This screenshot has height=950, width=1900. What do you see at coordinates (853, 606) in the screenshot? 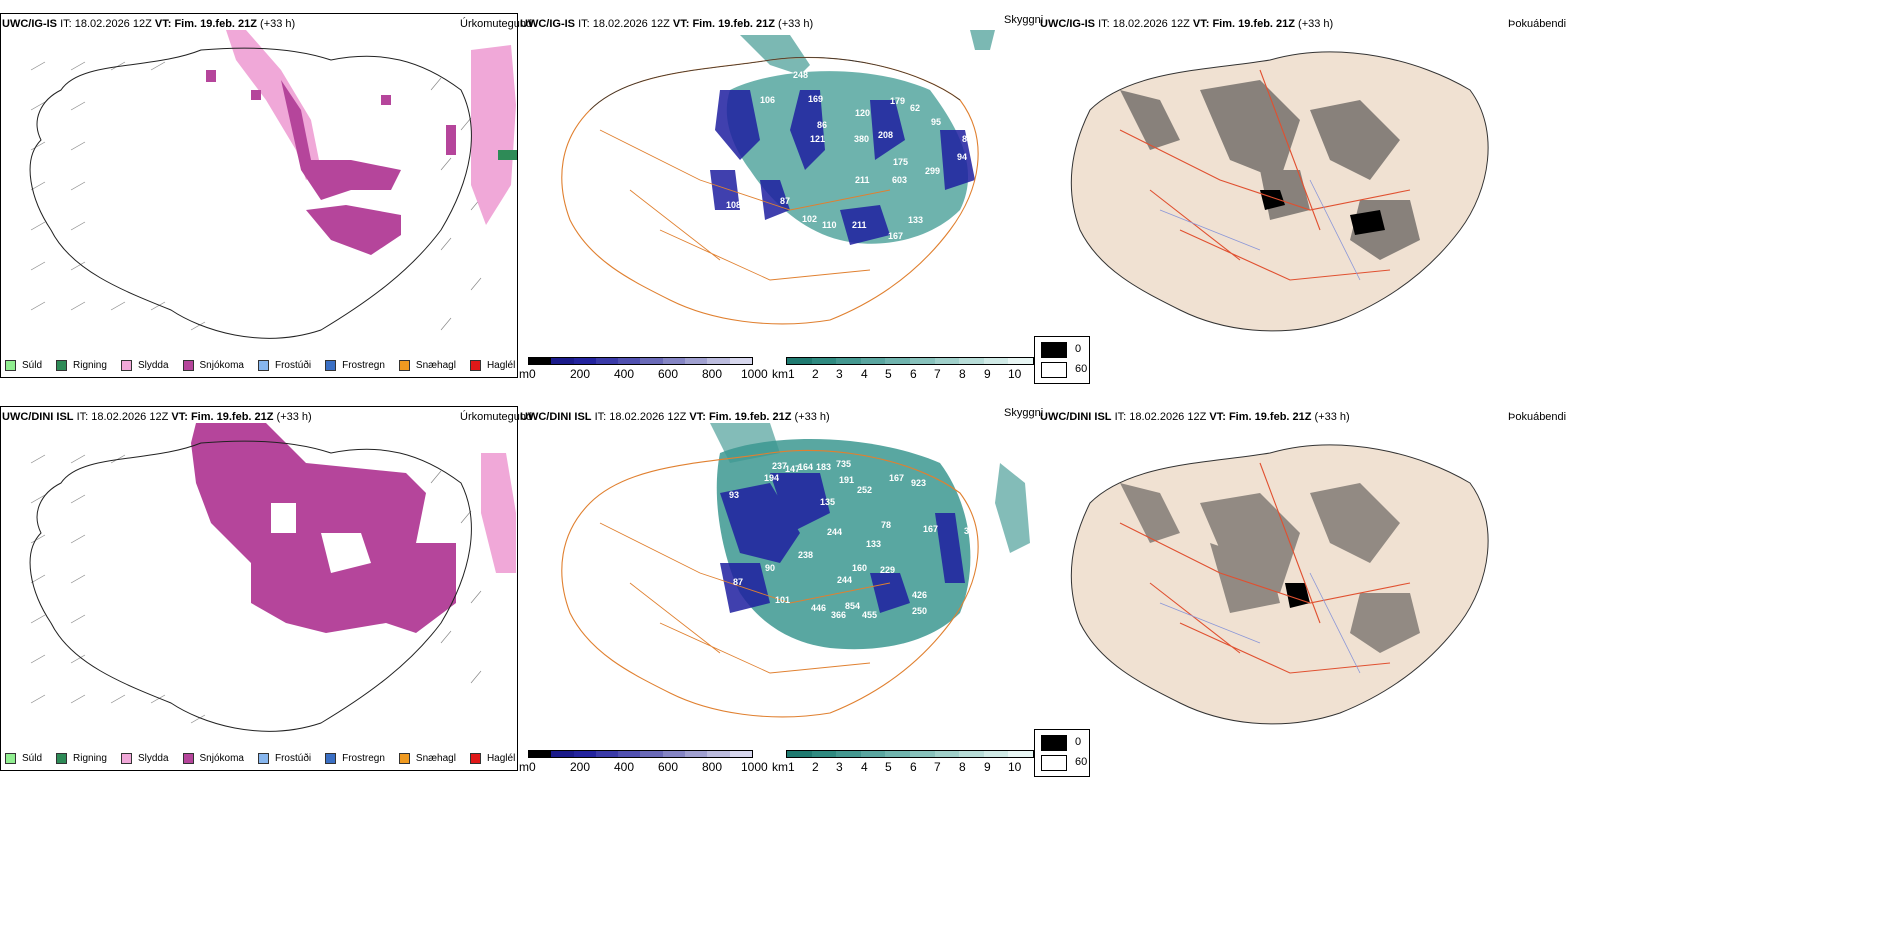
I see `ceiling-label: 854` at bounding box center [853, 606].